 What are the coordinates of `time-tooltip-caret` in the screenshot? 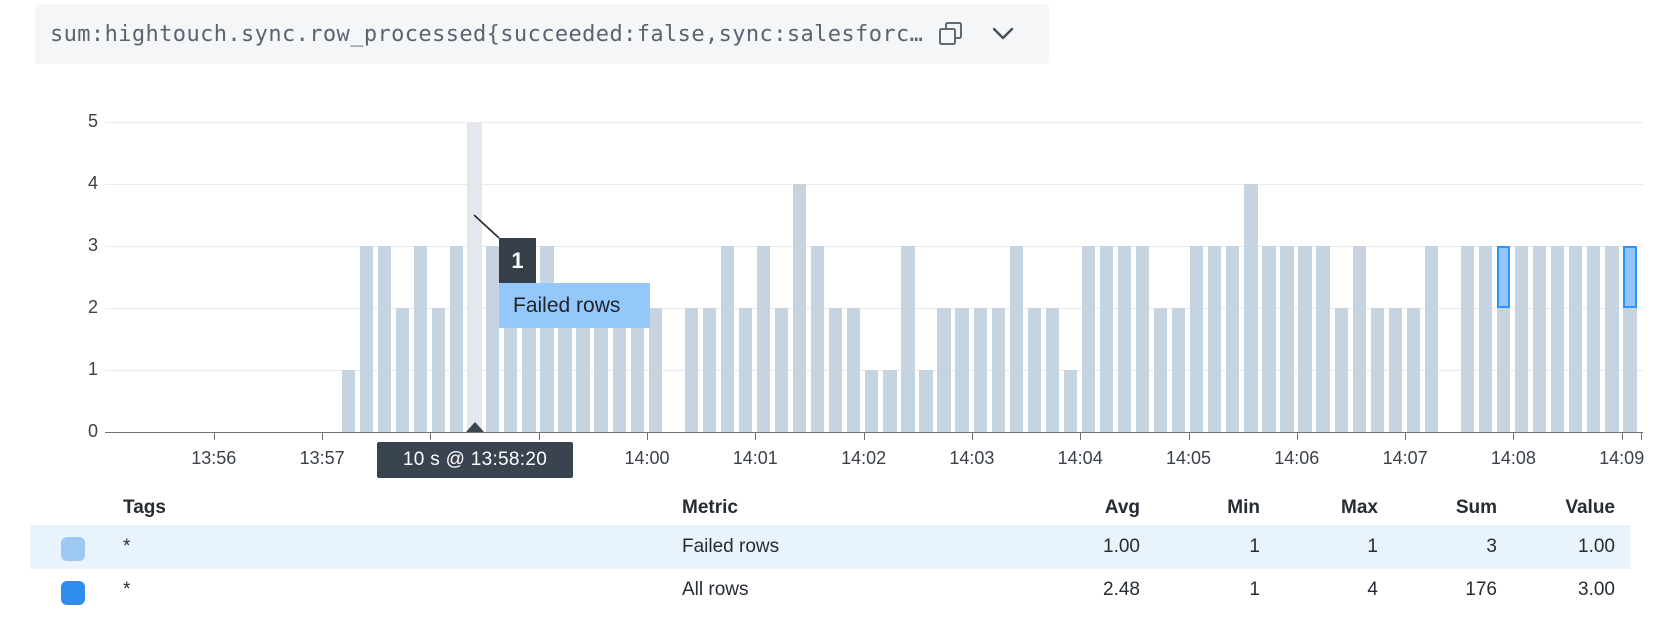 It's located at (475, 427).